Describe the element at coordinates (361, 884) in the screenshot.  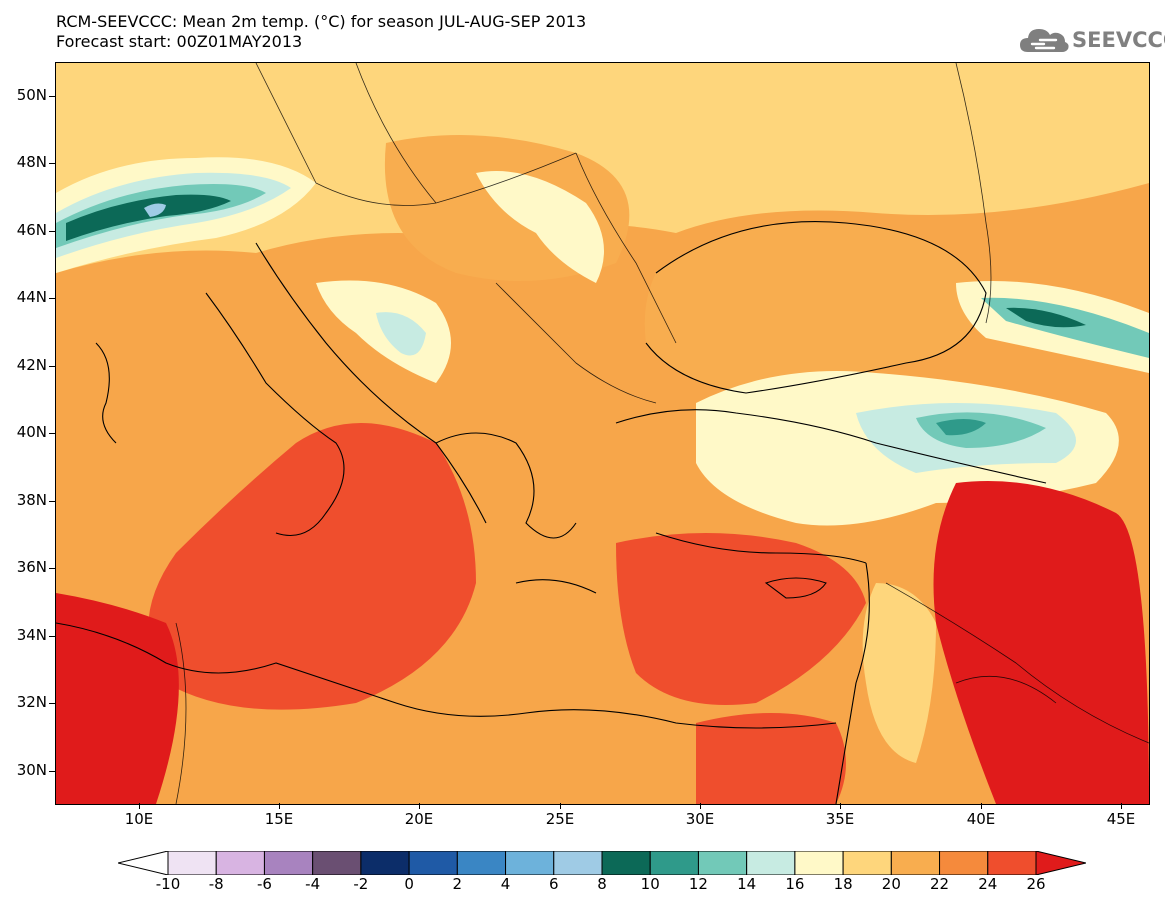
I see `colorbar-tick-label: -2` at that location.